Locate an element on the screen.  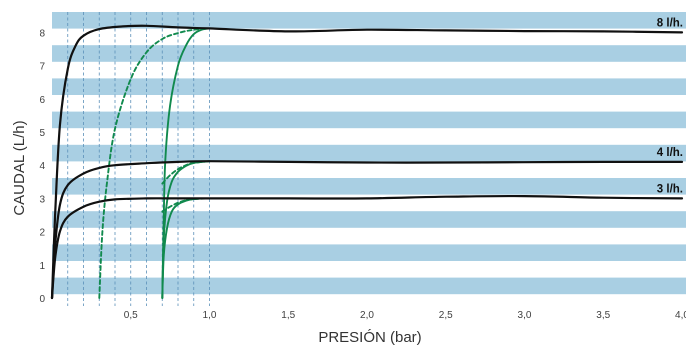
series-label: 4 l/h. is located at coordinates (670, 153).